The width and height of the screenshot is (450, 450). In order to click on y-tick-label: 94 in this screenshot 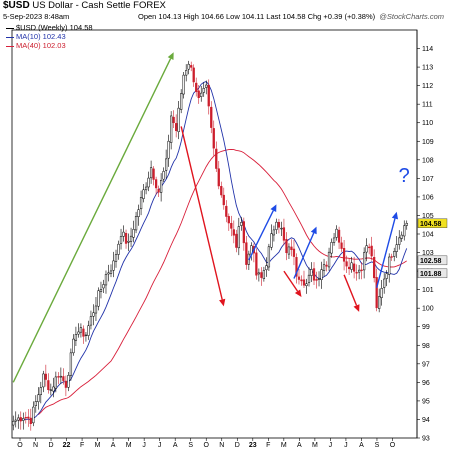, I will do `click(426, 420)`.